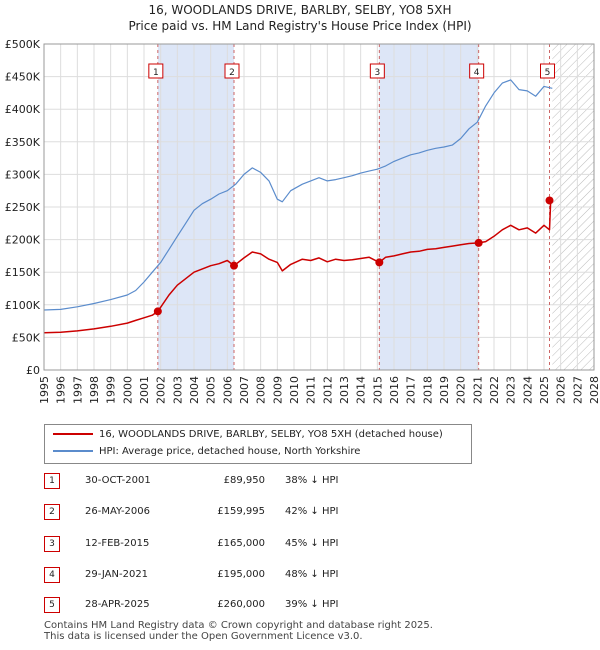 This screenshot has width=600, height=650. Describe the element at coordinates (52, 481) in the screenshot. I see `transaction-number: 1` at that location.